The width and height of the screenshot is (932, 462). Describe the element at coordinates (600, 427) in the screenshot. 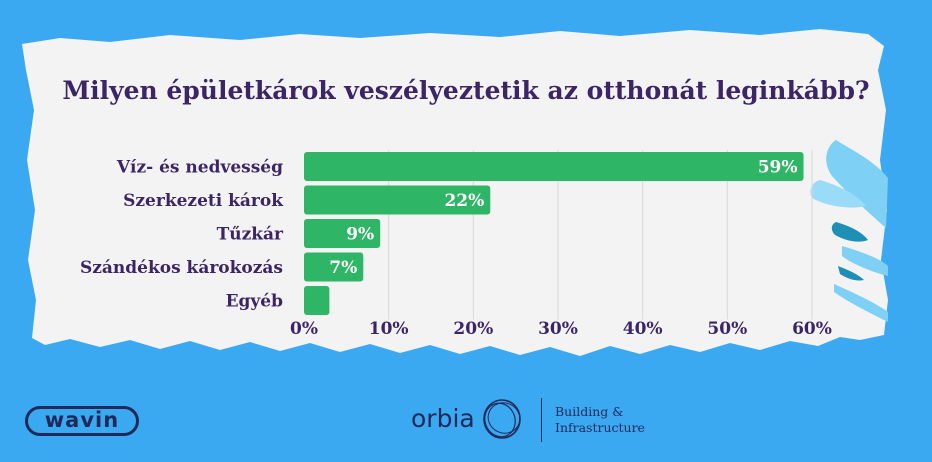

I see `bi-line-2: Infrastructure` at that location.